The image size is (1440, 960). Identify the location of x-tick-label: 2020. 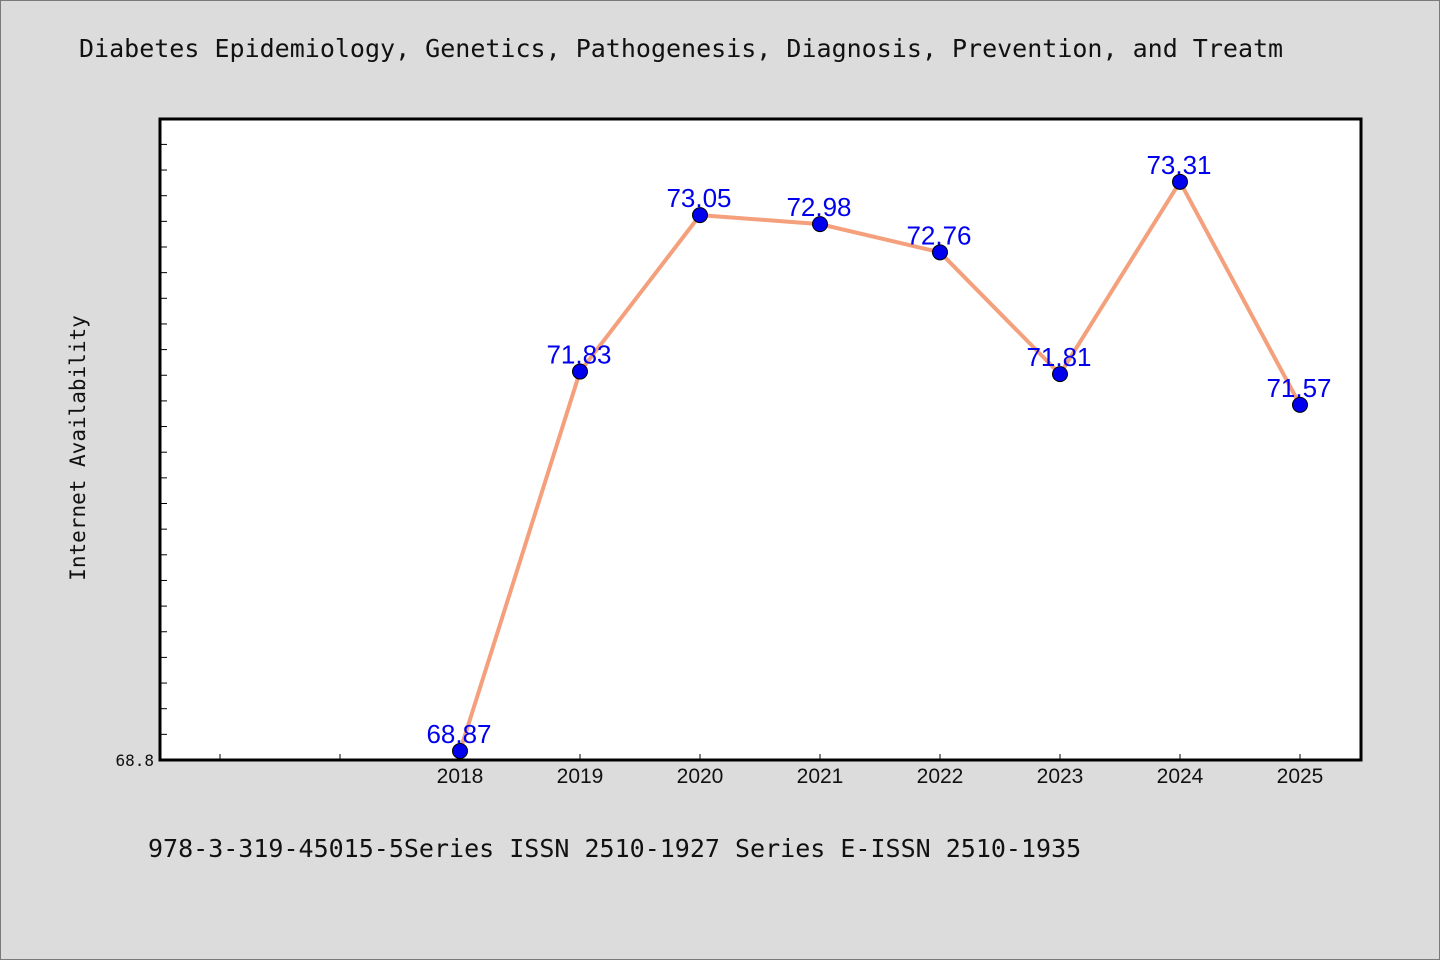
(700, 776).